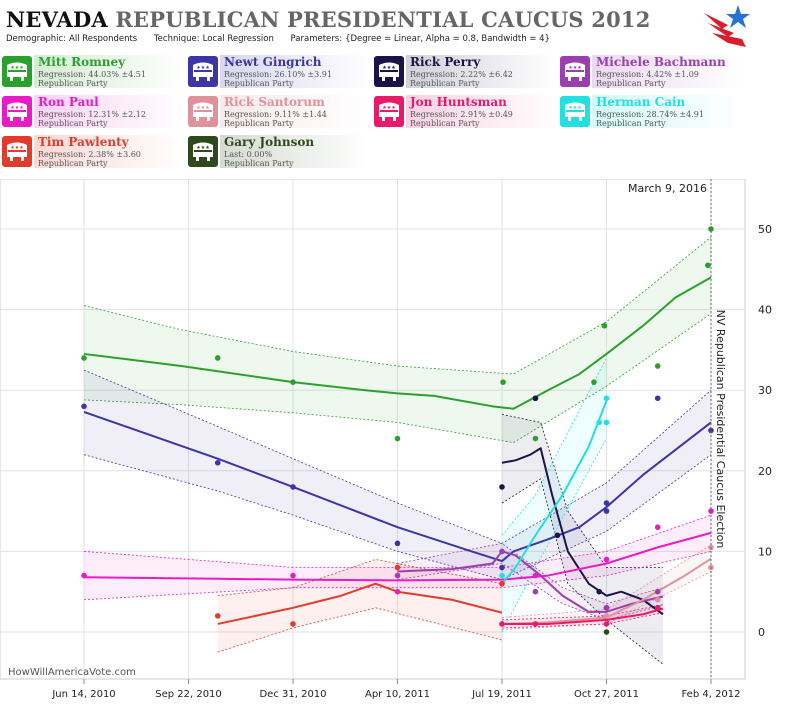  I want to click on title-state: NEVADA, so click(57, 19).